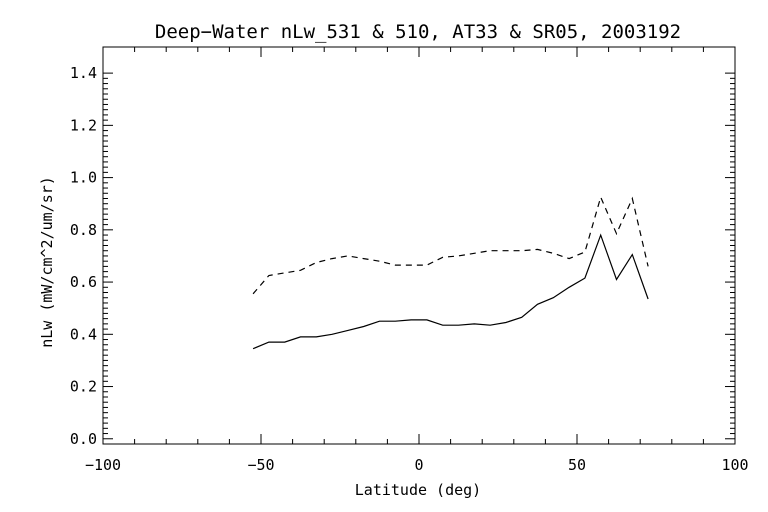 This screenshot has height=512, width=768. Describe the element at coordinates (83, 387) in the screenshot. I see `y-tick-label: 0.2` at that location.